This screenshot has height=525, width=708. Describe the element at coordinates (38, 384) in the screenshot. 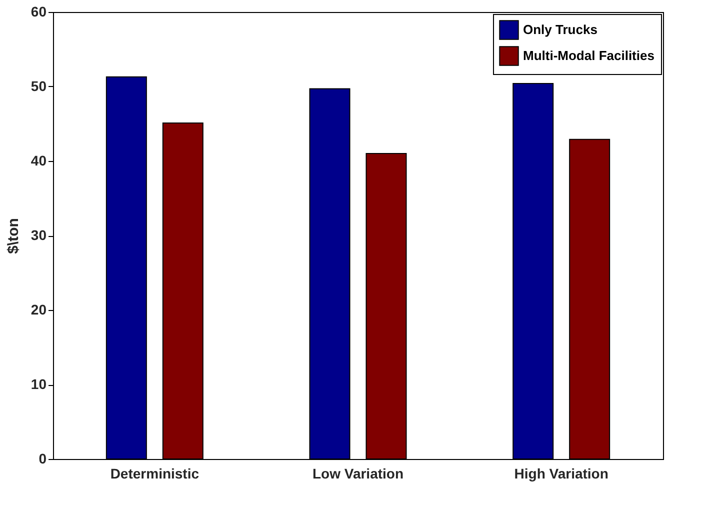

I see `y-tick-label: 10` at that location.